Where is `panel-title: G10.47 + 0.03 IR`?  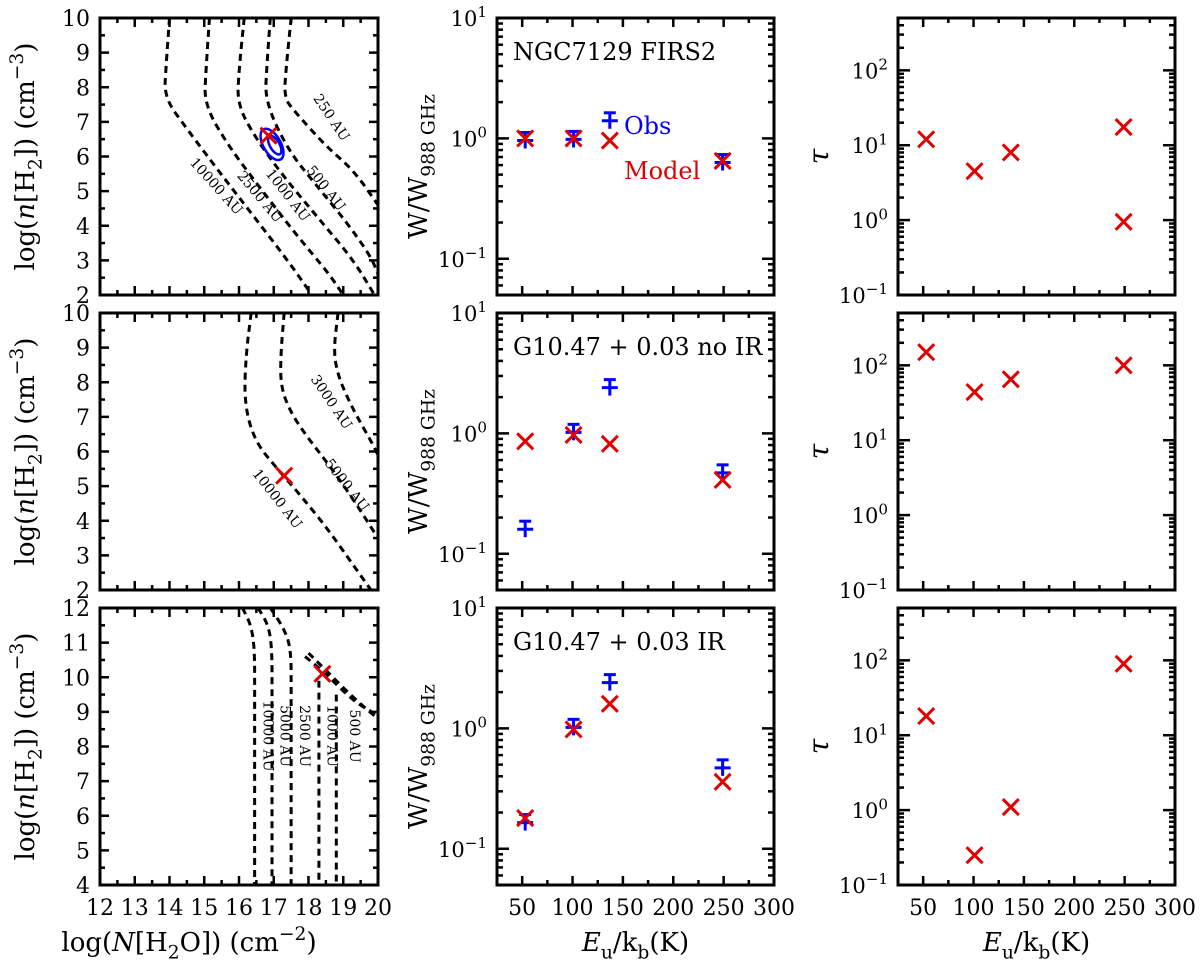 panel-title: G10.47 + 0.03 IR is located at coordinates (619, 642).